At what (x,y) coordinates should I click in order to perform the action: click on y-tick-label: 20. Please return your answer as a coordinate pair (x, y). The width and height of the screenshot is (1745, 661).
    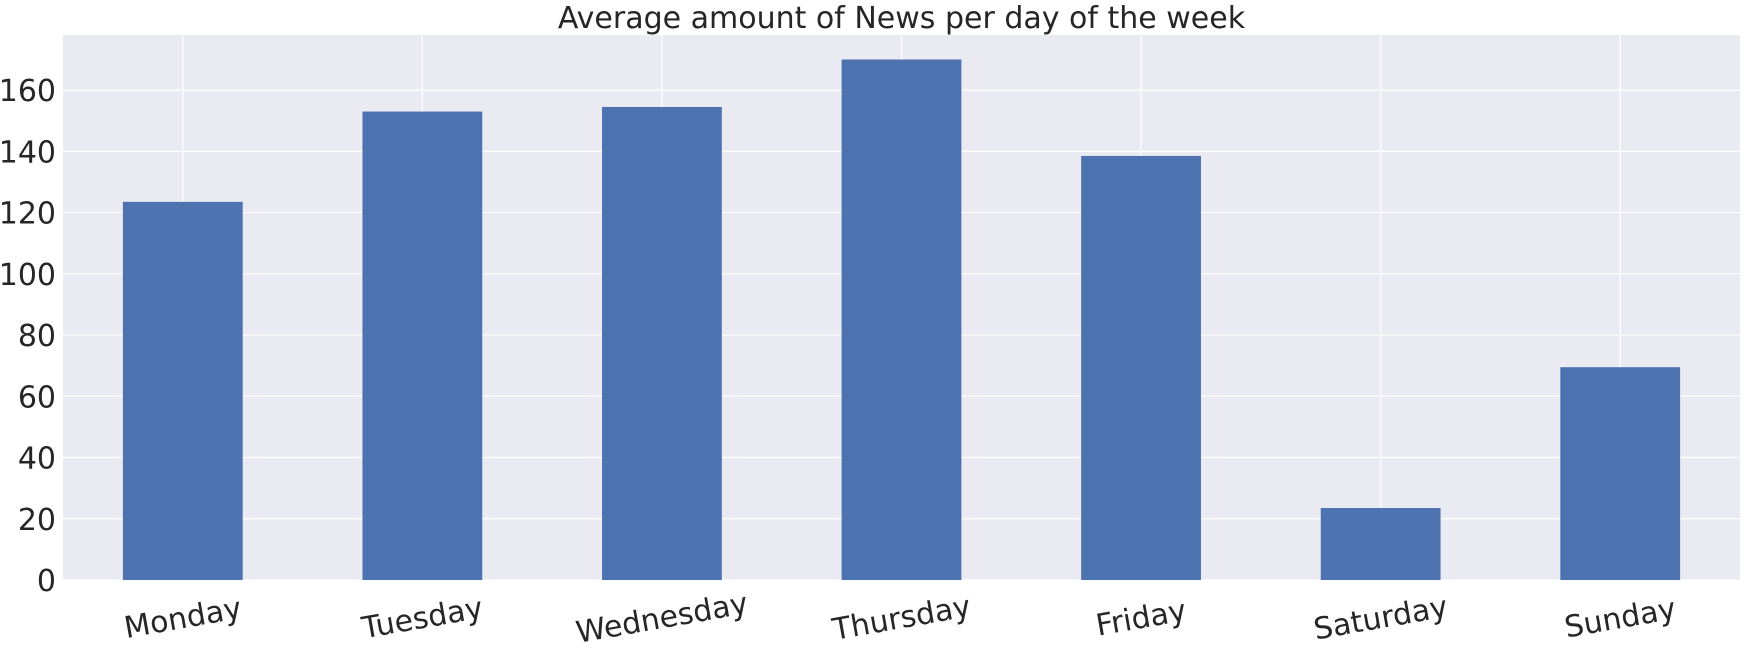
    Looking at the image, I should click on (37, 520).